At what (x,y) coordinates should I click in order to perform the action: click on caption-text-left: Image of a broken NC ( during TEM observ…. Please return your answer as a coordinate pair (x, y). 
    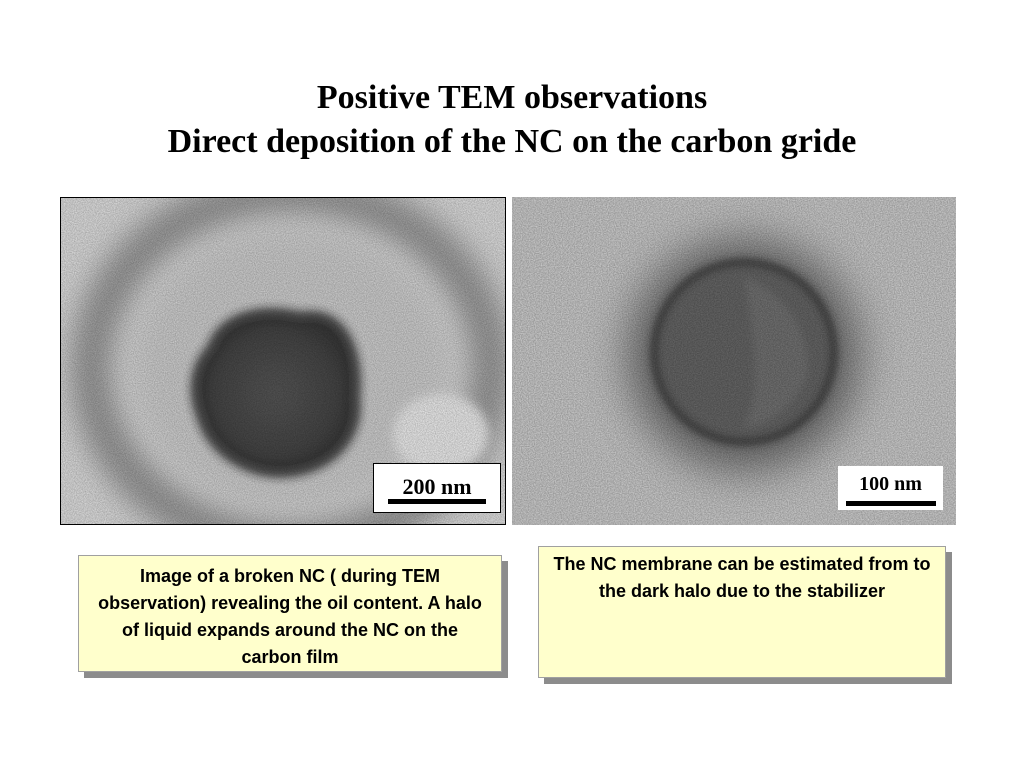
    Looking at the image, I should click on (290, 616).